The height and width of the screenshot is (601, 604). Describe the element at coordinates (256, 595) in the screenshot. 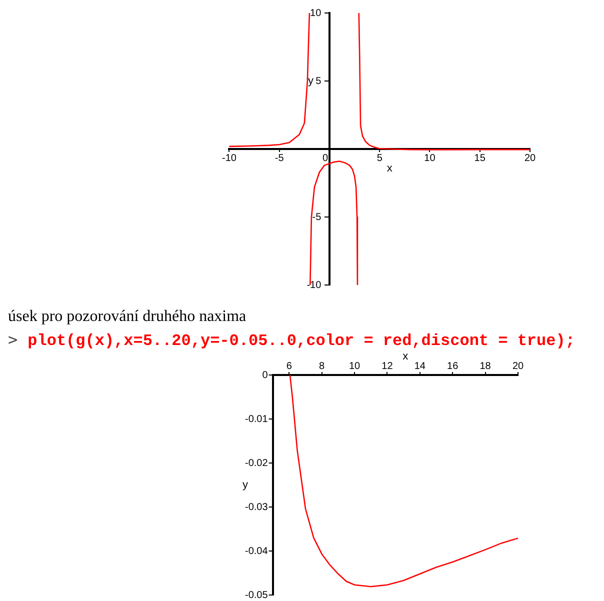

I see `y-tick-label: -0.05` at that location.